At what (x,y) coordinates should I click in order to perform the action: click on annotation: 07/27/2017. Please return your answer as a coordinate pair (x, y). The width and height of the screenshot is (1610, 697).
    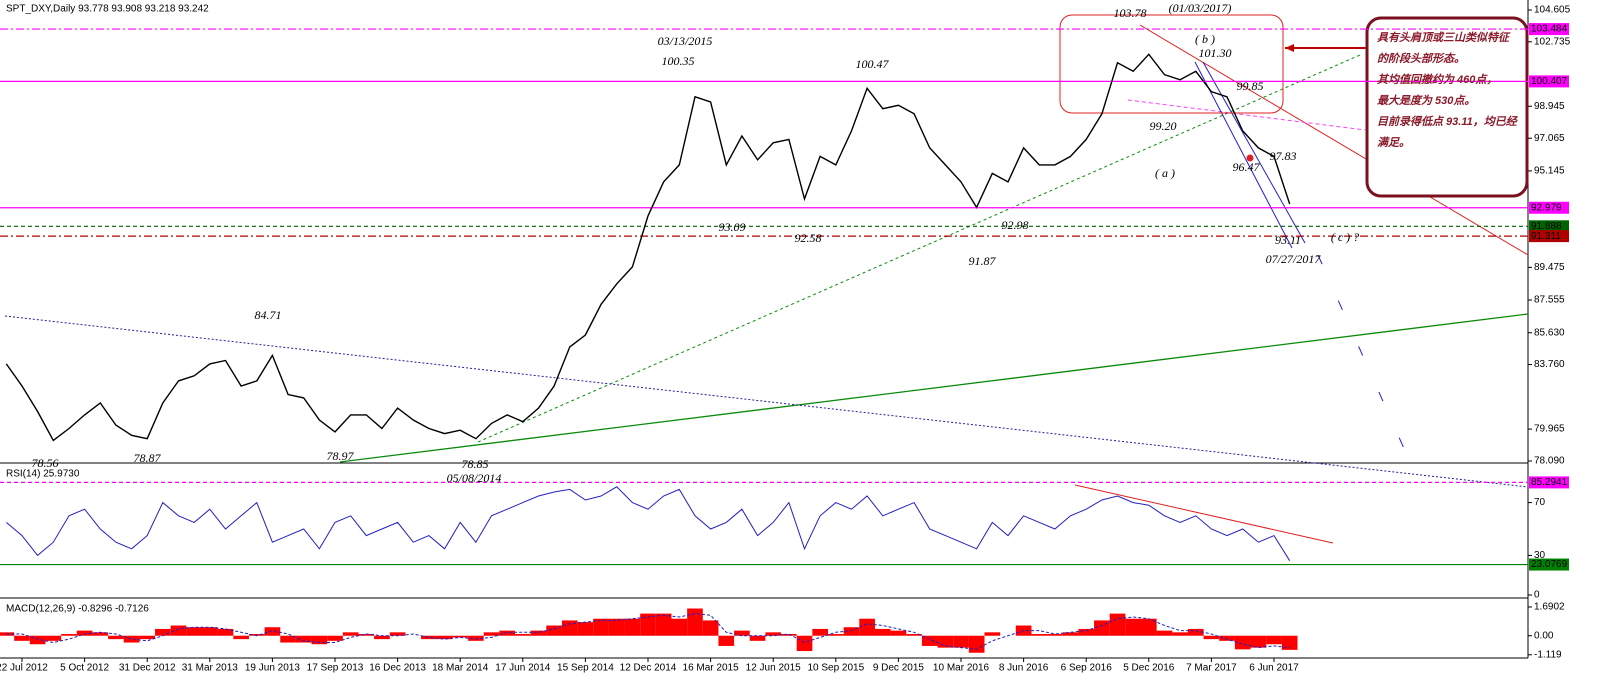
    Looking at the image, I should click on (1294, 259).